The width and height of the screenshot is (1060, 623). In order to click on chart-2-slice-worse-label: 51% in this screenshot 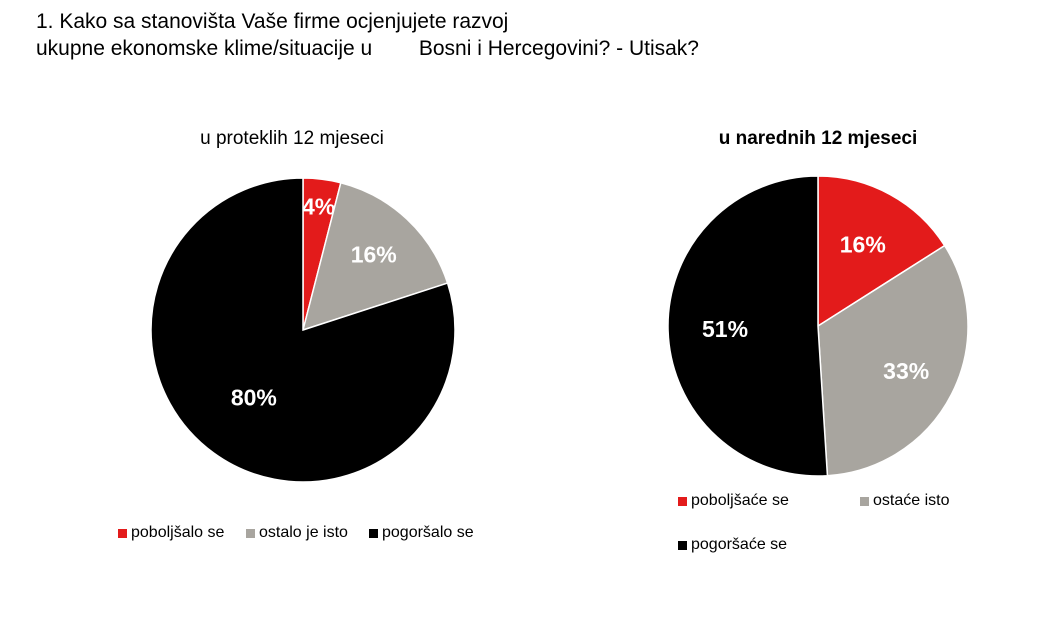, I will do `click(725, 329)`.